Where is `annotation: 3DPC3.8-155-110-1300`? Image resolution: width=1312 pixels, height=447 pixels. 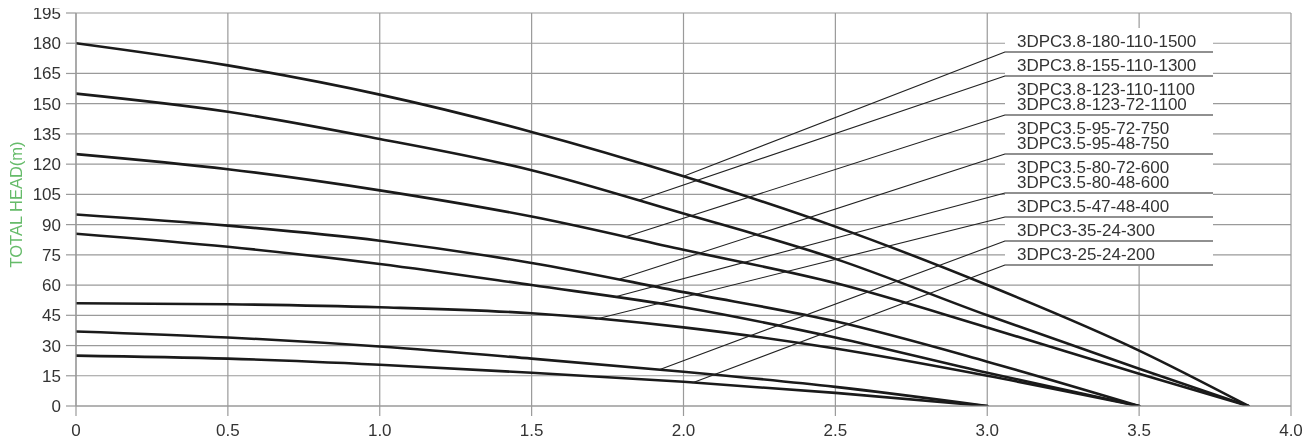 annotation: 3DPC3.8-155-110-1300 is located at coordinates (1107, 65).